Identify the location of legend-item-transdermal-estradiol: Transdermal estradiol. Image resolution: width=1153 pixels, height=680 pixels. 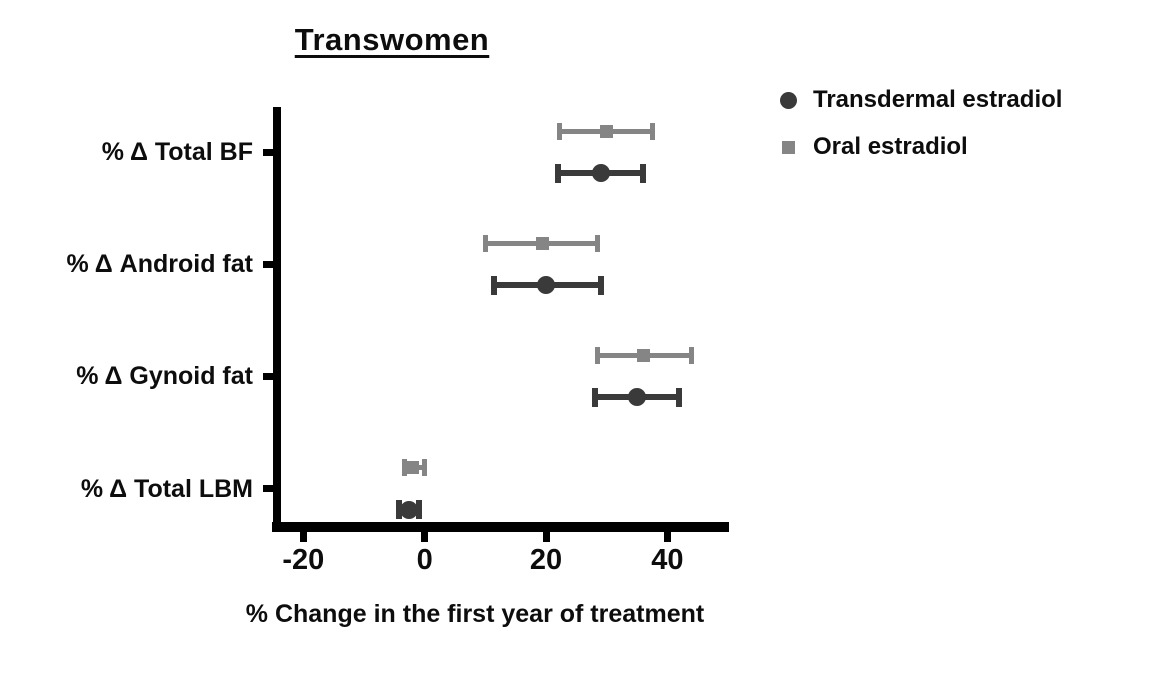
(919, 100).